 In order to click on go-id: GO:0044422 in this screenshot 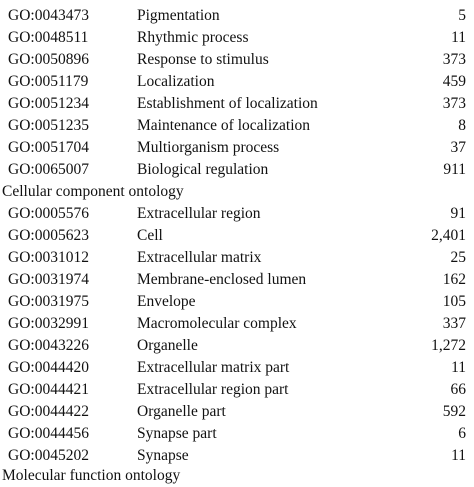, I will do `click(48, 411)`.